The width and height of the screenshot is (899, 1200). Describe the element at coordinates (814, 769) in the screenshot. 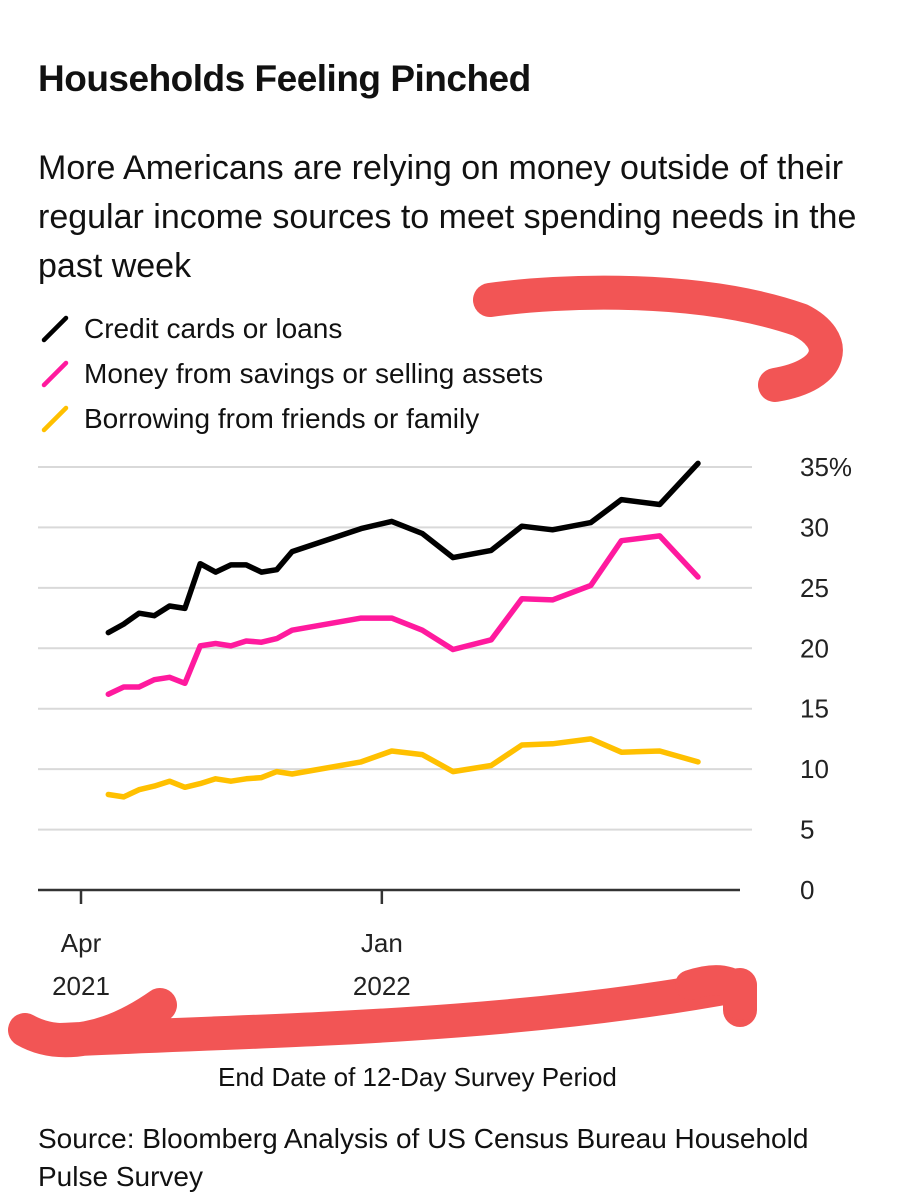

I see `y-tick-label-10: 10` at that location.